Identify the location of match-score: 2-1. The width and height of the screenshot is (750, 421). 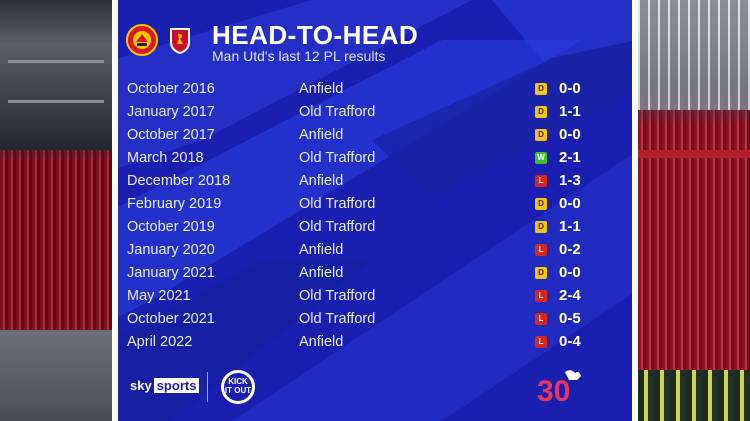
(570, 157).